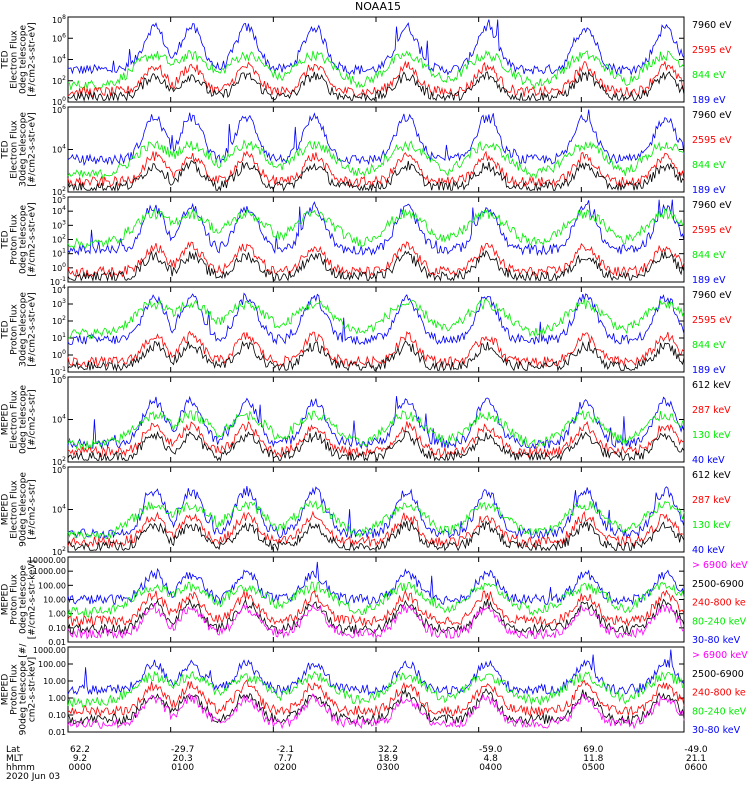  What do you see at coordinates (711, 525) in the screenshot?
I see `legend-entry: 130 keV` at bounding box center [711, 525].